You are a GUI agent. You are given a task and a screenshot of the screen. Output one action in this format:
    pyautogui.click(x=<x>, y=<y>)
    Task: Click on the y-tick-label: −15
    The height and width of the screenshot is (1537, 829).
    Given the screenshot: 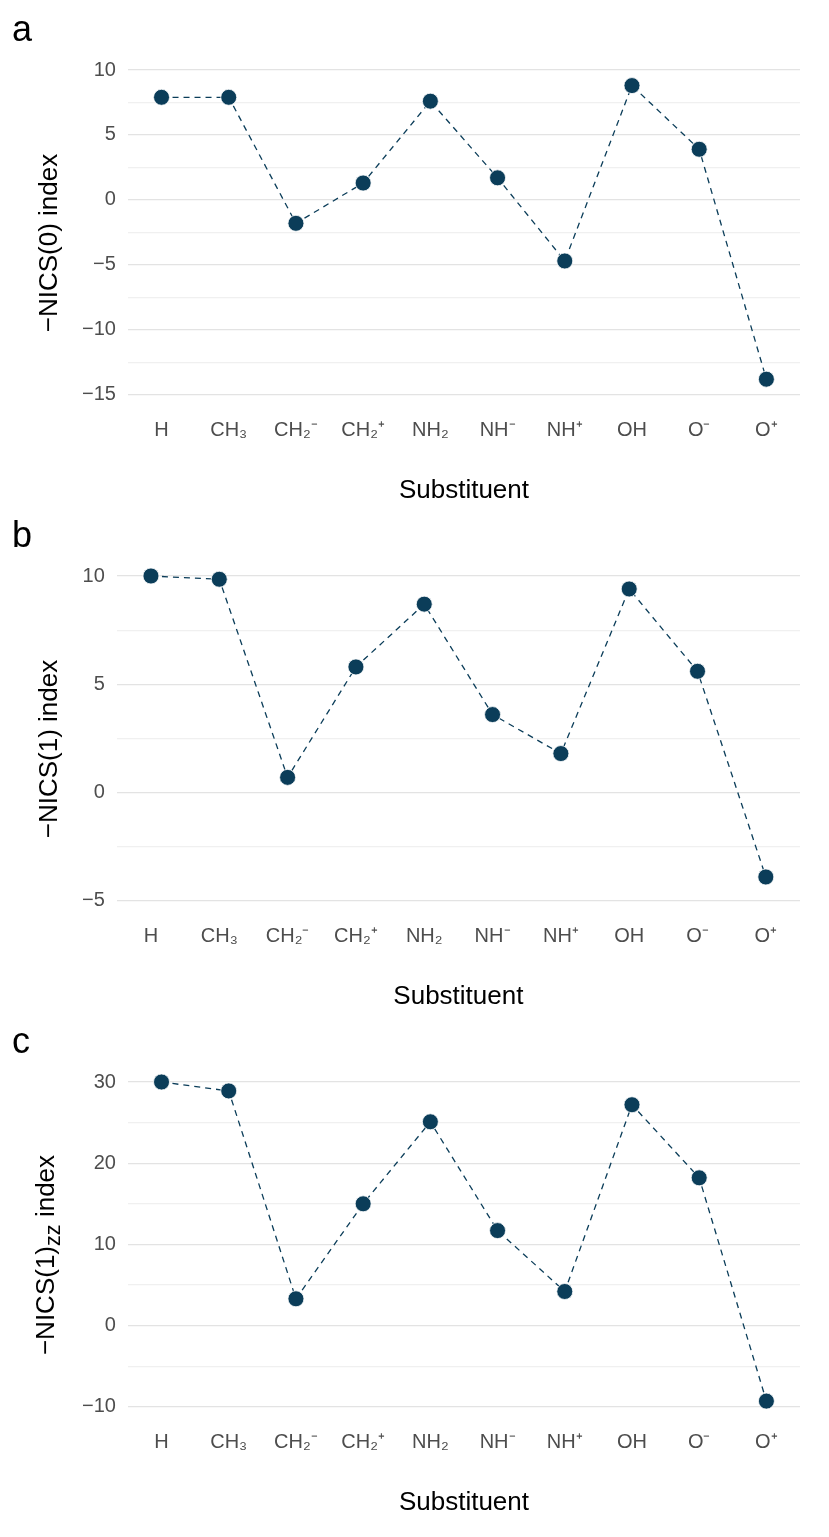 What is the action you would take?
    pyautogui.click(x=98, y=393)
    